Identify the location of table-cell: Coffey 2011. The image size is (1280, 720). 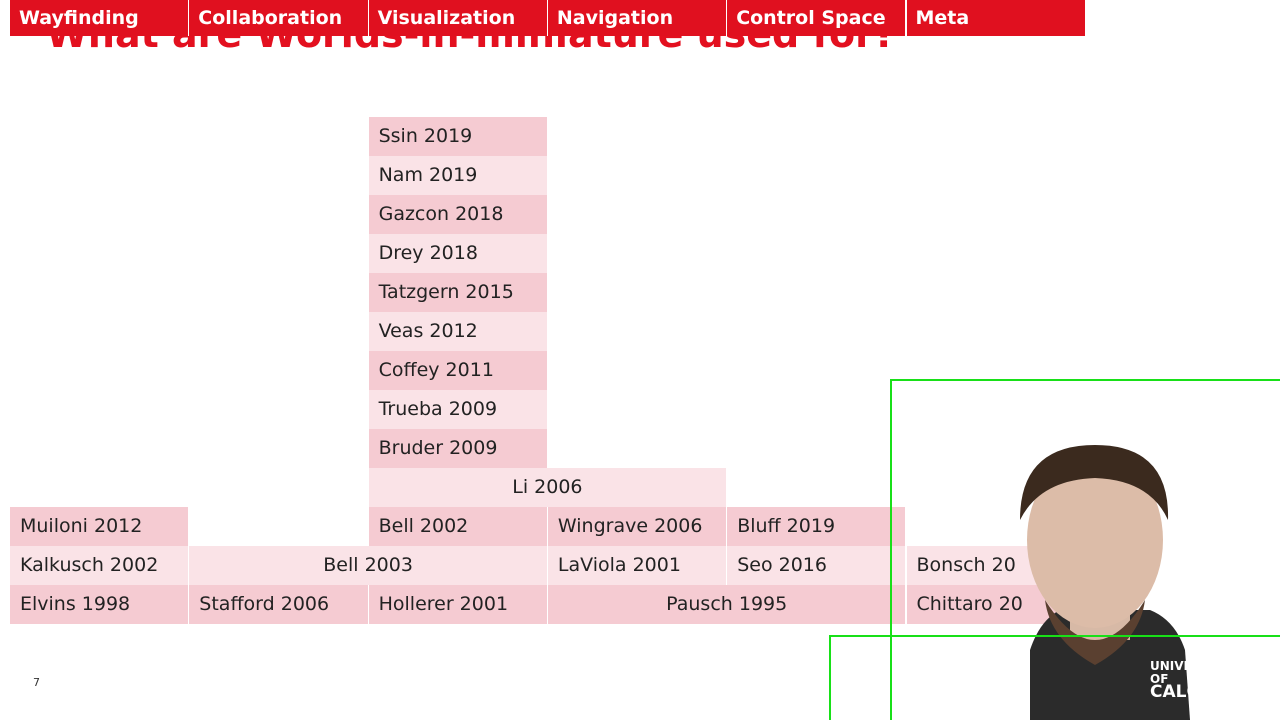
(458, 370).